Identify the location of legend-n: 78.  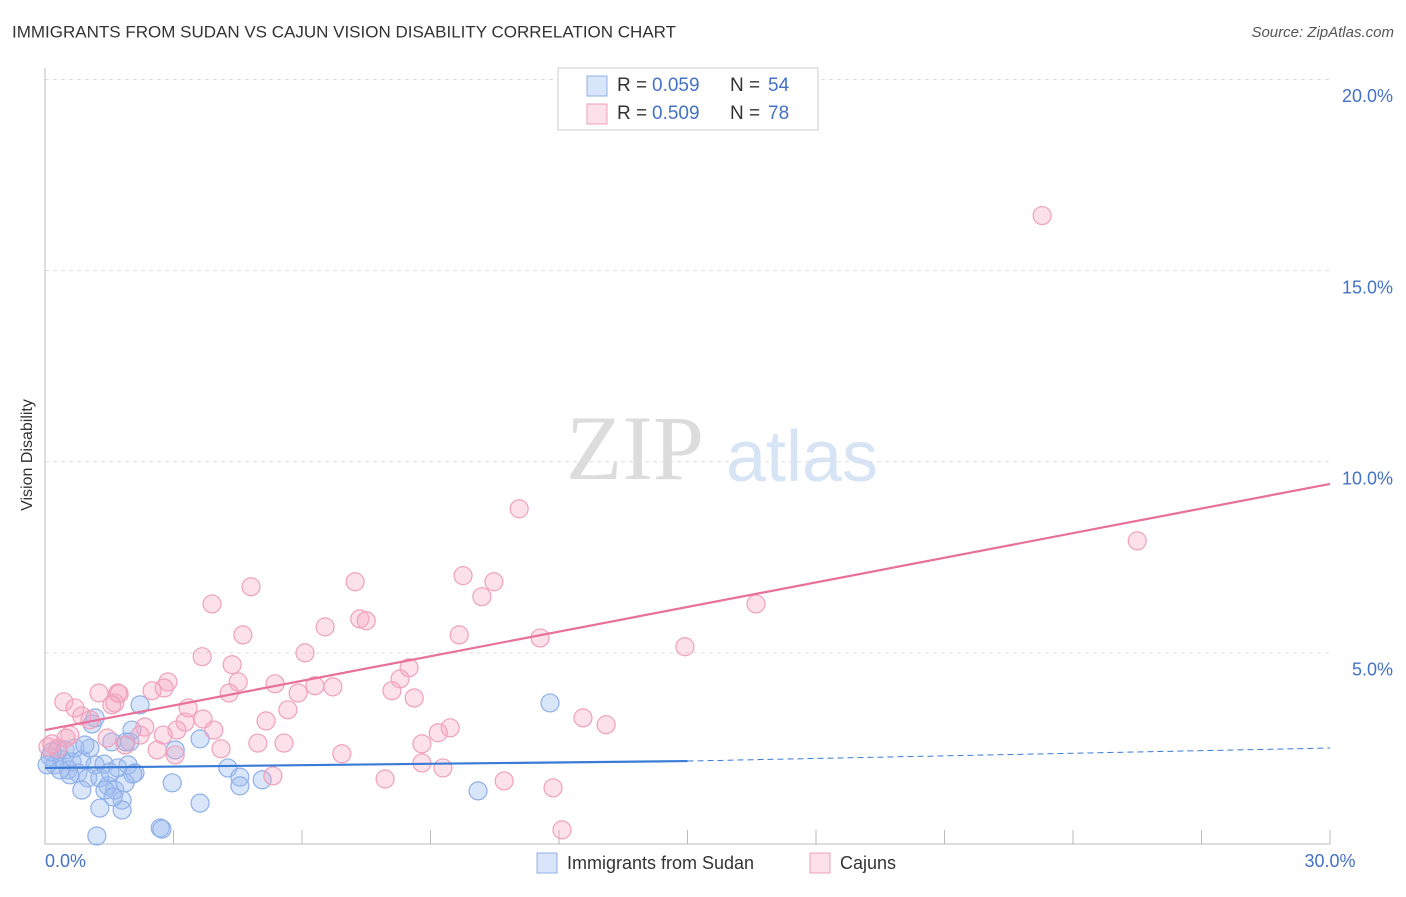
(778, 113).